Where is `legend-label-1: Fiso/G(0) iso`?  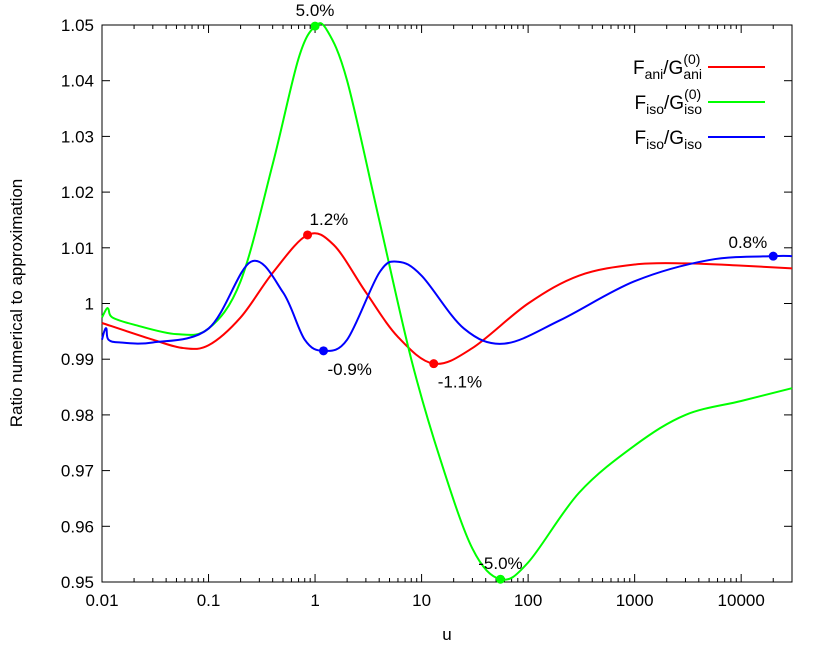 legend-label-1: Fiso/G(0) iso is located at coordinates (669, 101).